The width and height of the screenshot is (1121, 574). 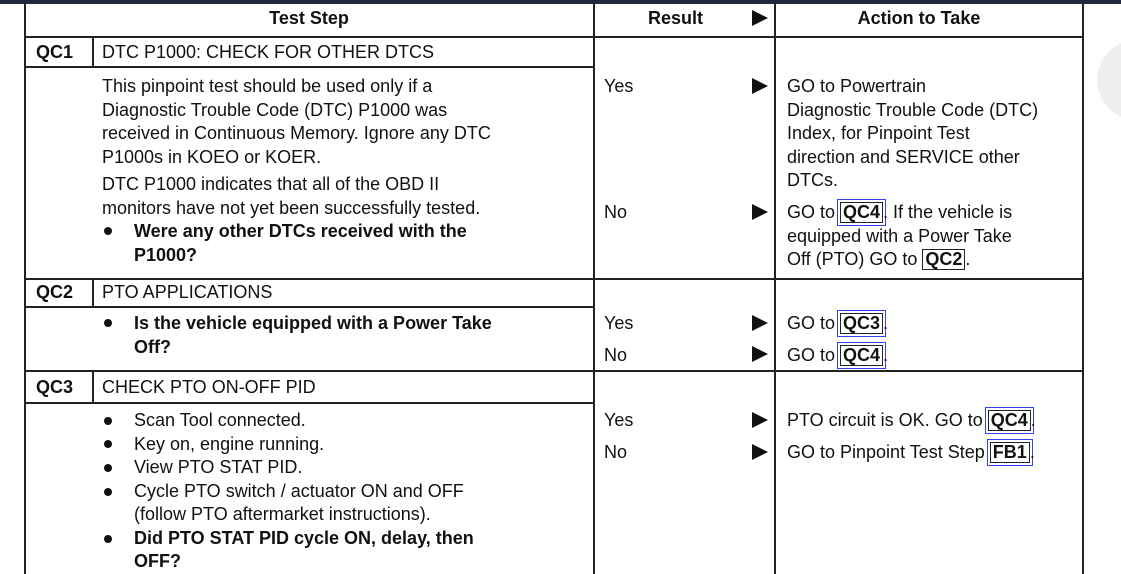 I want to click on qc2-result-yes: Yes, so click(x=619, y=323).